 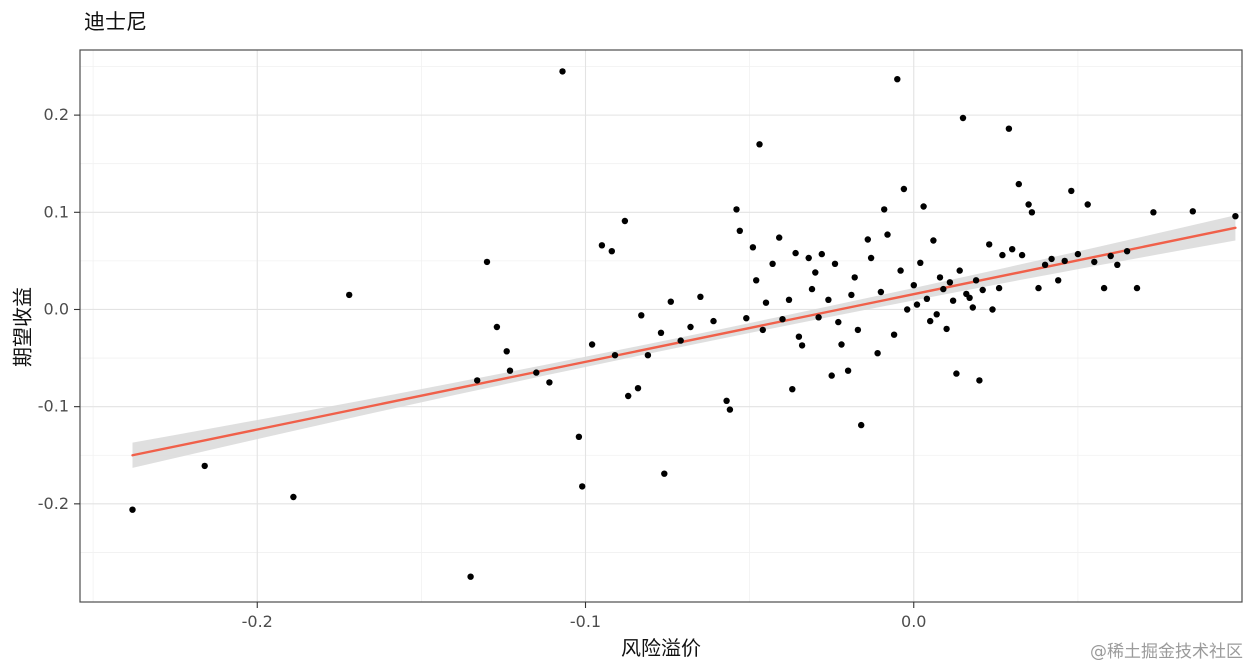 What do you see at coordinates (56, 308) in the screenshot?
I see `y-tick-label: 0.0` at bounding box center [56, 308].